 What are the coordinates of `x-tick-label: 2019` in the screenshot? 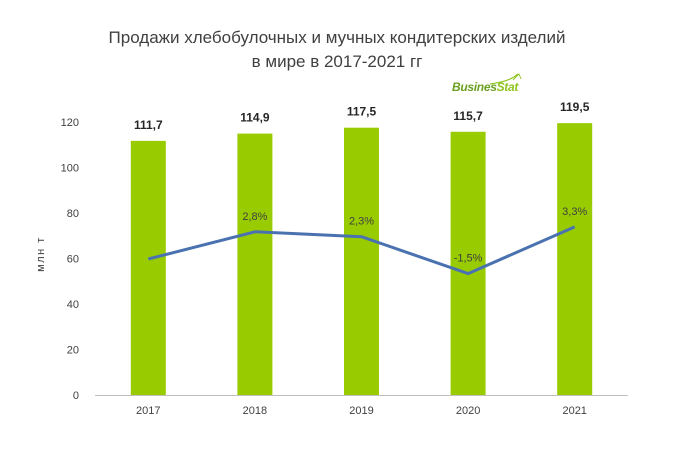 It's located at (361, 411).